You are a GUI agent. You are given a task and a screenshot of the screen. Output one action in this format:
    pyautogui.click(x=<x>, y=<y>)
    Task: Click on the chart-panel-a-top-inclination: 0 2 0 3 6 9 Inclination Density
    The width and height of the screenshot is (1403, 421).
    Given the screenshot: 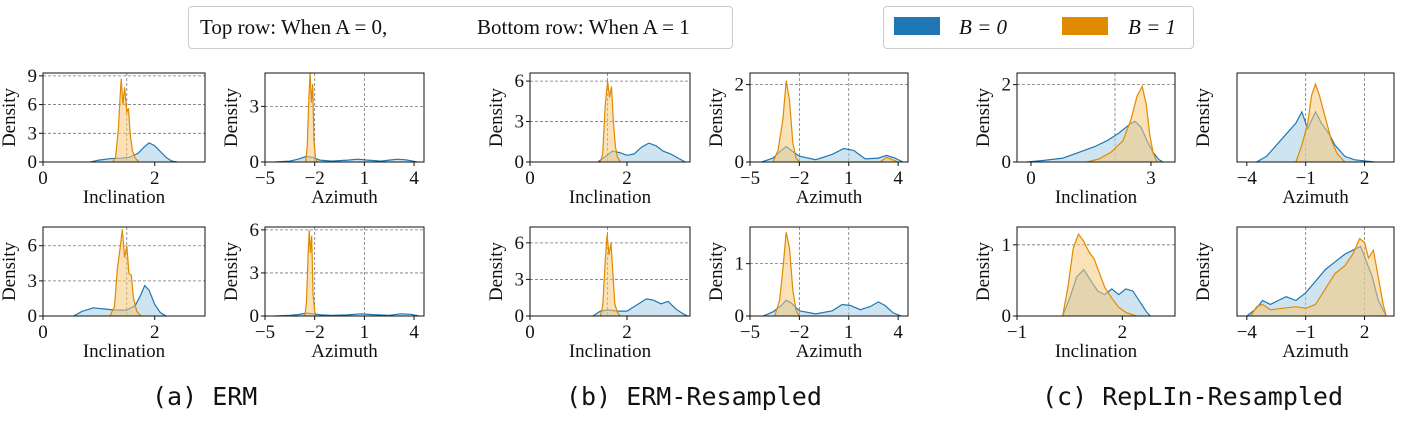 What is the action you would take?
    pyautogui.click(x=103, y=137)
    